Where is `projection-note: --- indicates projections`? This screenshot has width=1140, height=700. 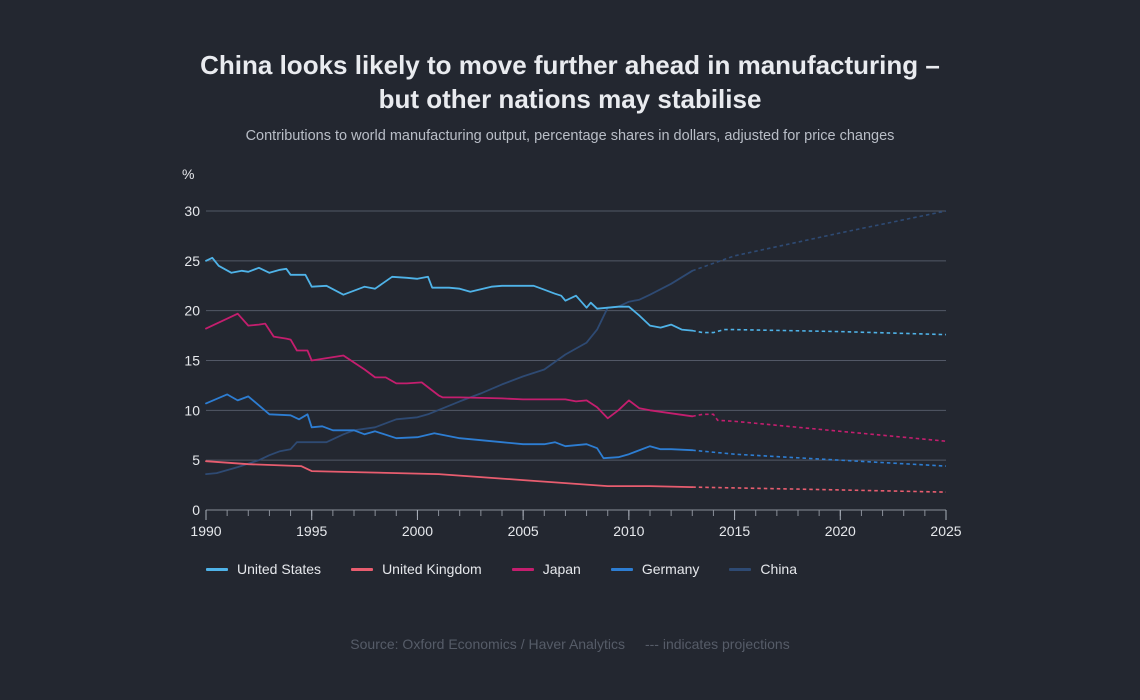
projection-note: --- indicates projections is located at coordinates (717, 644).